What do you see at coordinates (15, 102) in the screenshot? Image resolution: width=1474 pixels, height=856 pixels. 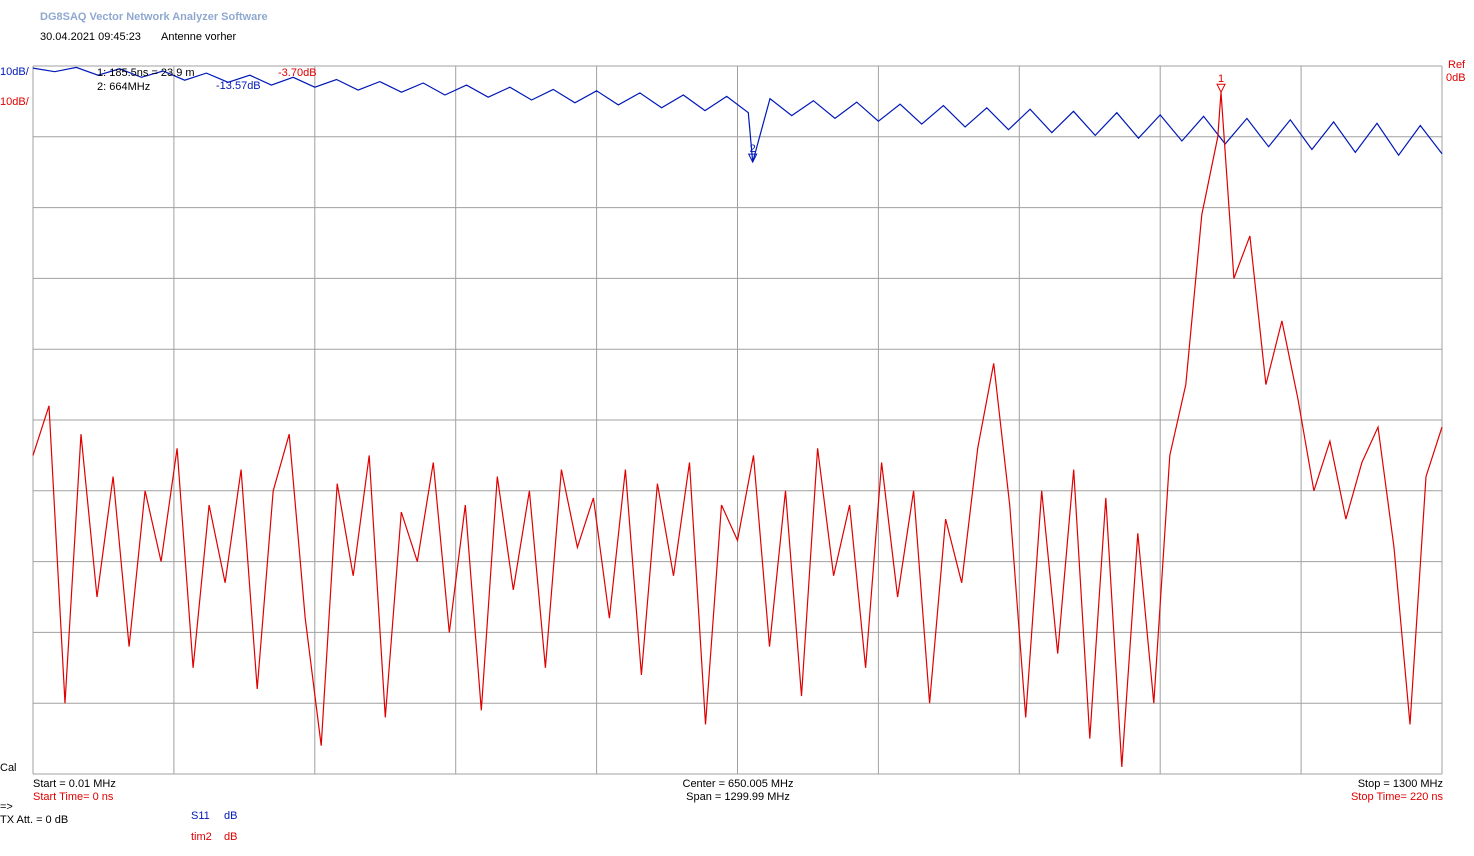 I see `tim2-scale: 10dB/` at bounding box center [15, 102].